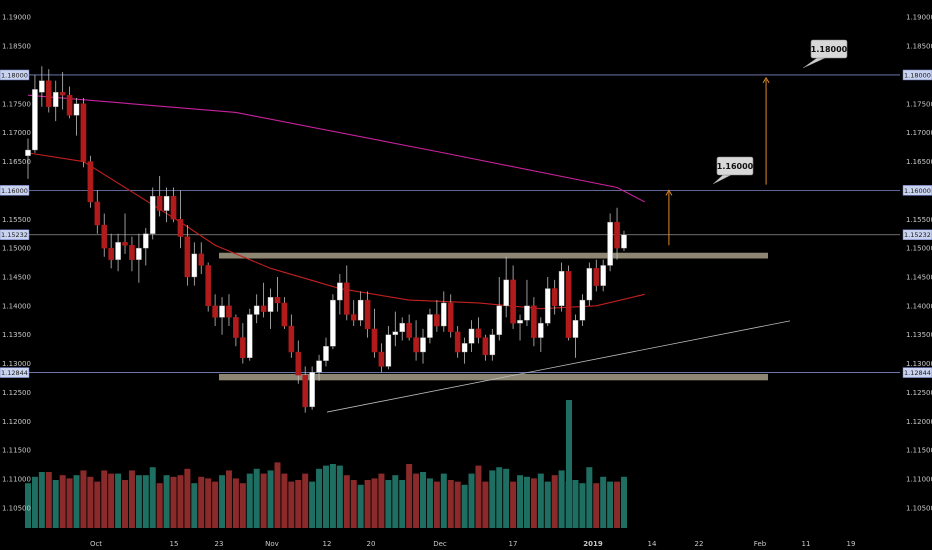  Describe the element at coordinates (780, 112) in the screenshot. I see `annotations-layer: 1.18000 1.16000` at that location.